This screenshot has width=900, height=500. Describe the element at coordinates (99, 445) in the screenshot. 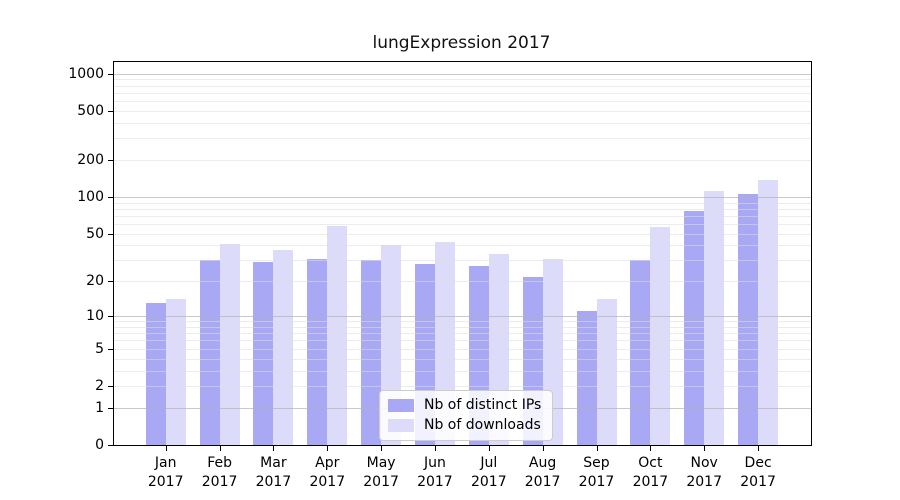

I see `y-tick-label-0: 0` at that location.